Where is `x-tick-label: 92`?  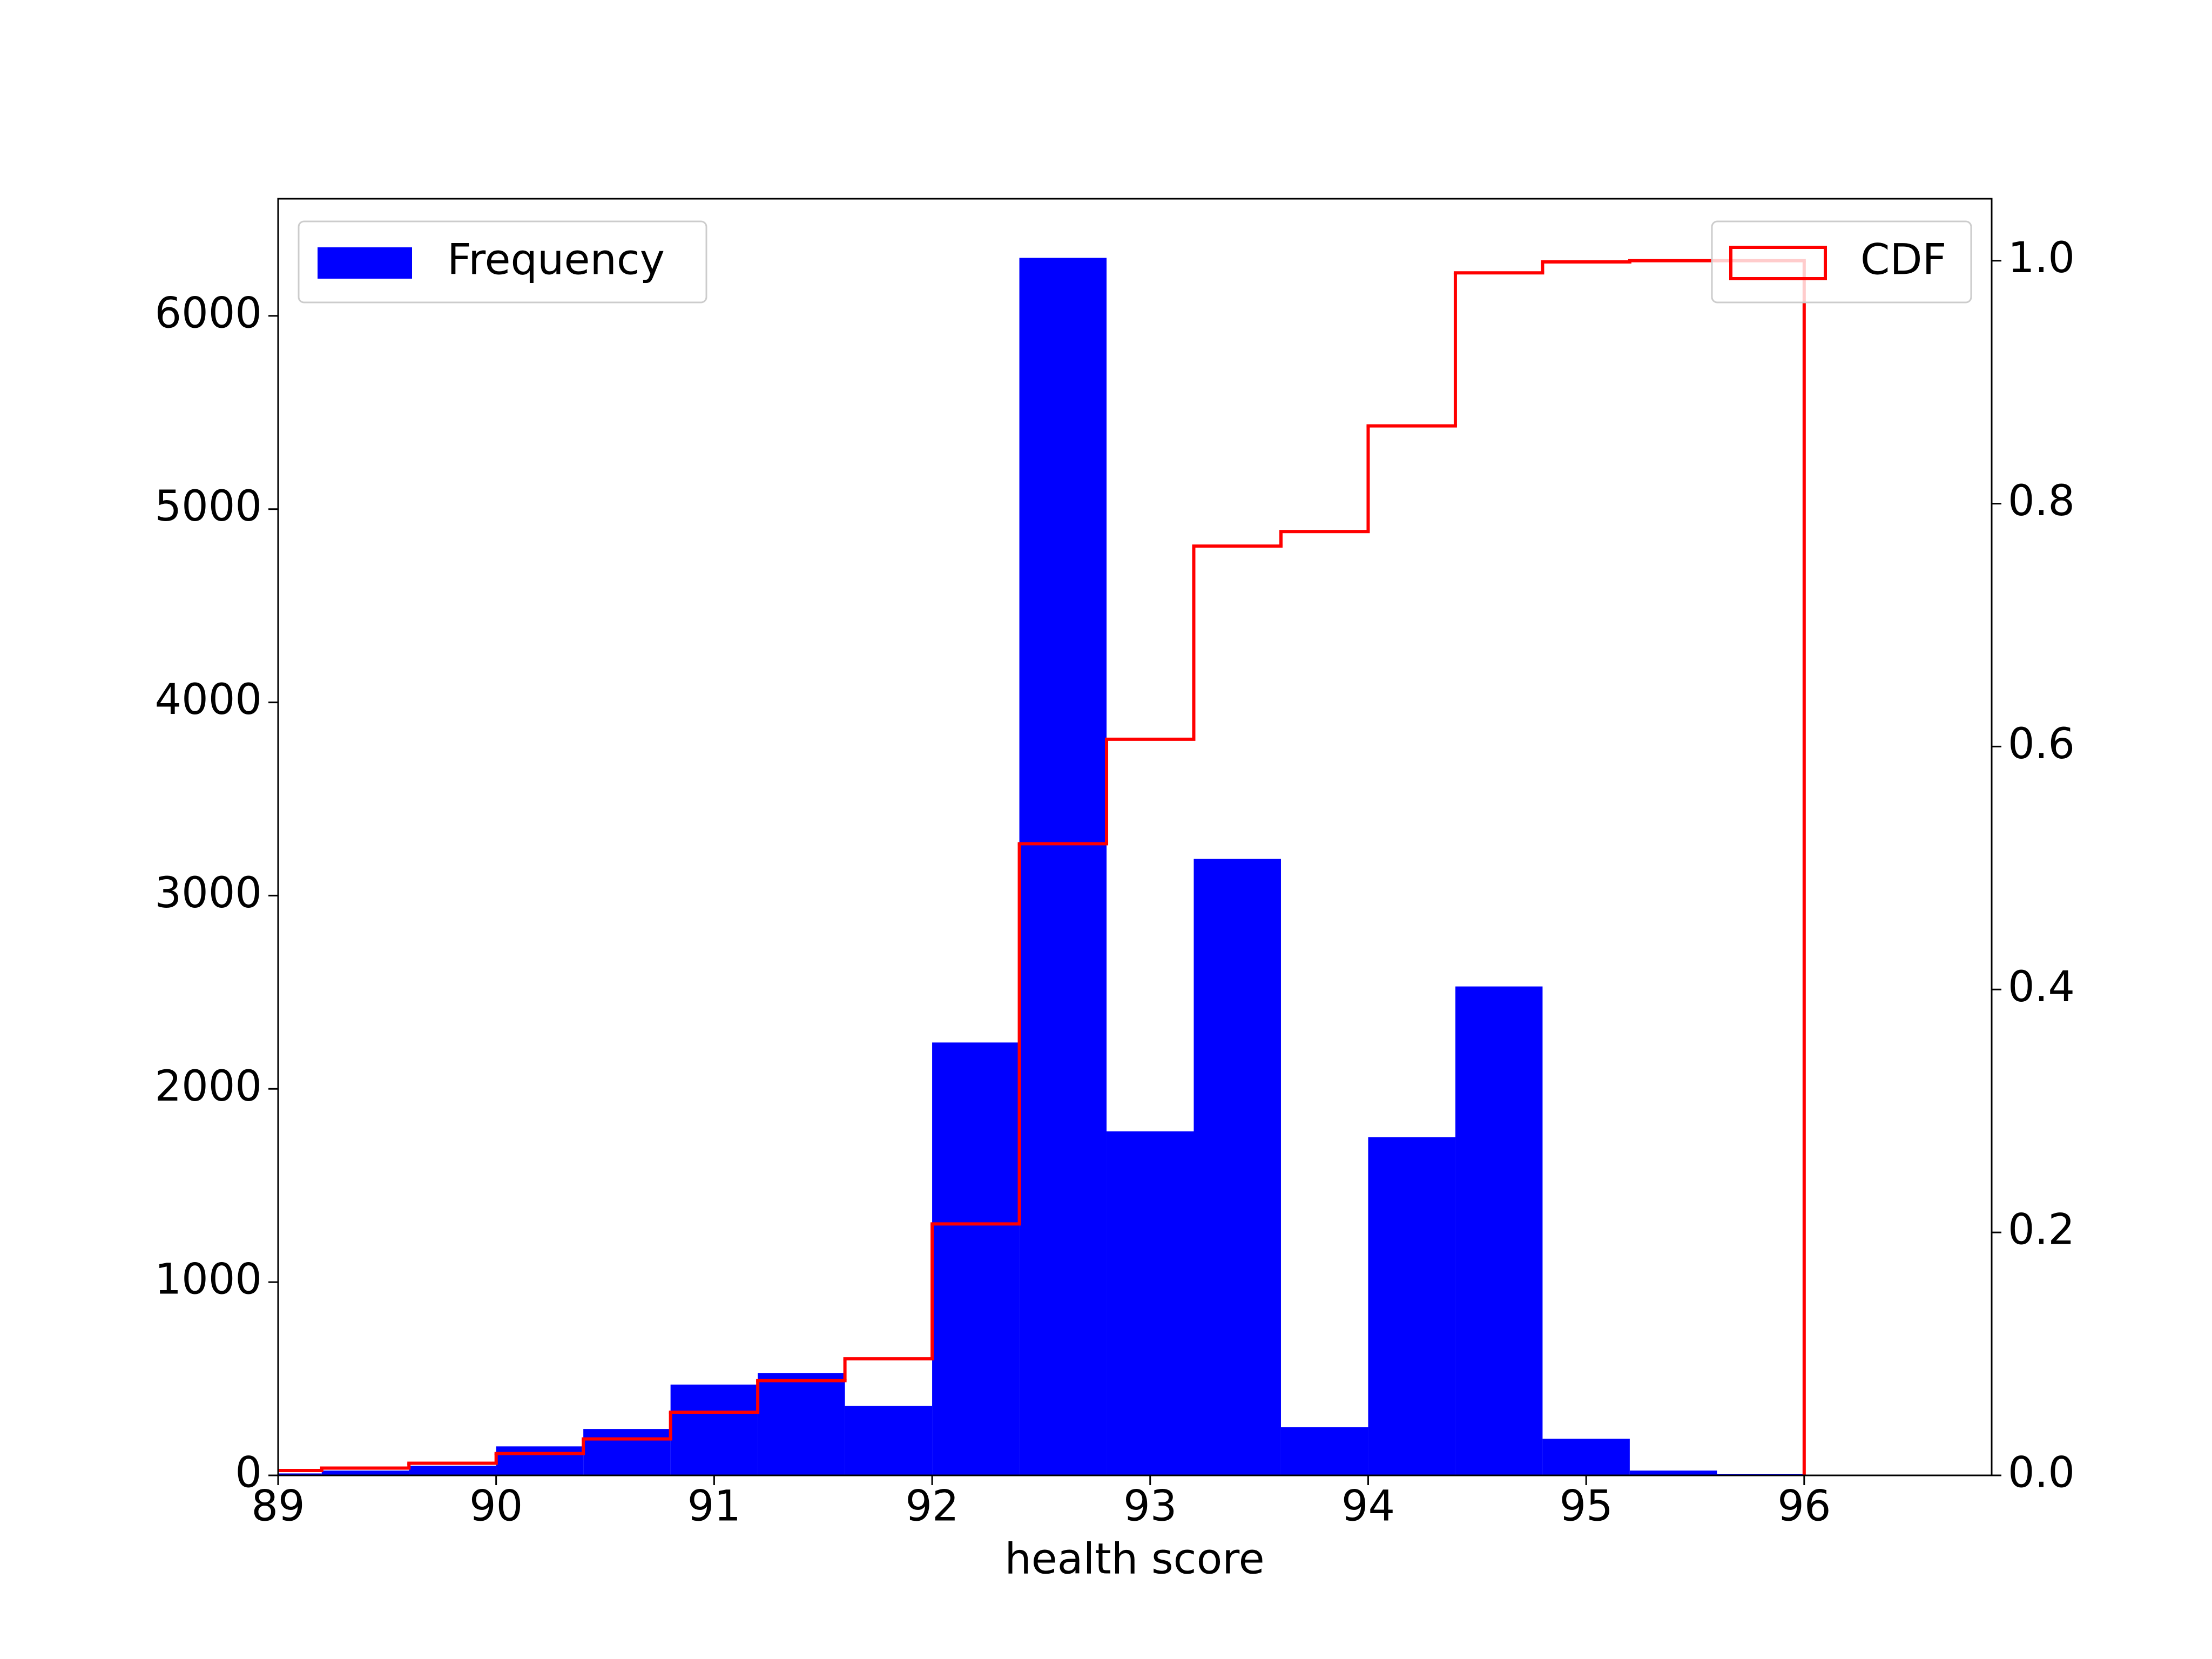
x-tick-label: 92 is located at coordinates (932, 1506).